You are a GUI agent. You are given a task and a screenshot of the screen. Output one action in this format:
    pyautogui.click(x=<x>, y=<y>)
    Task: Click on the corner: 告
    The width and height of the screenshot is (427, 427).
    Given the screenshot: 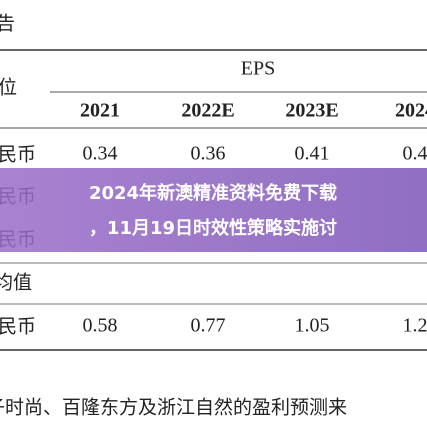 What is the action you would take?
    pyautogui.click(x=7, y=24)
    